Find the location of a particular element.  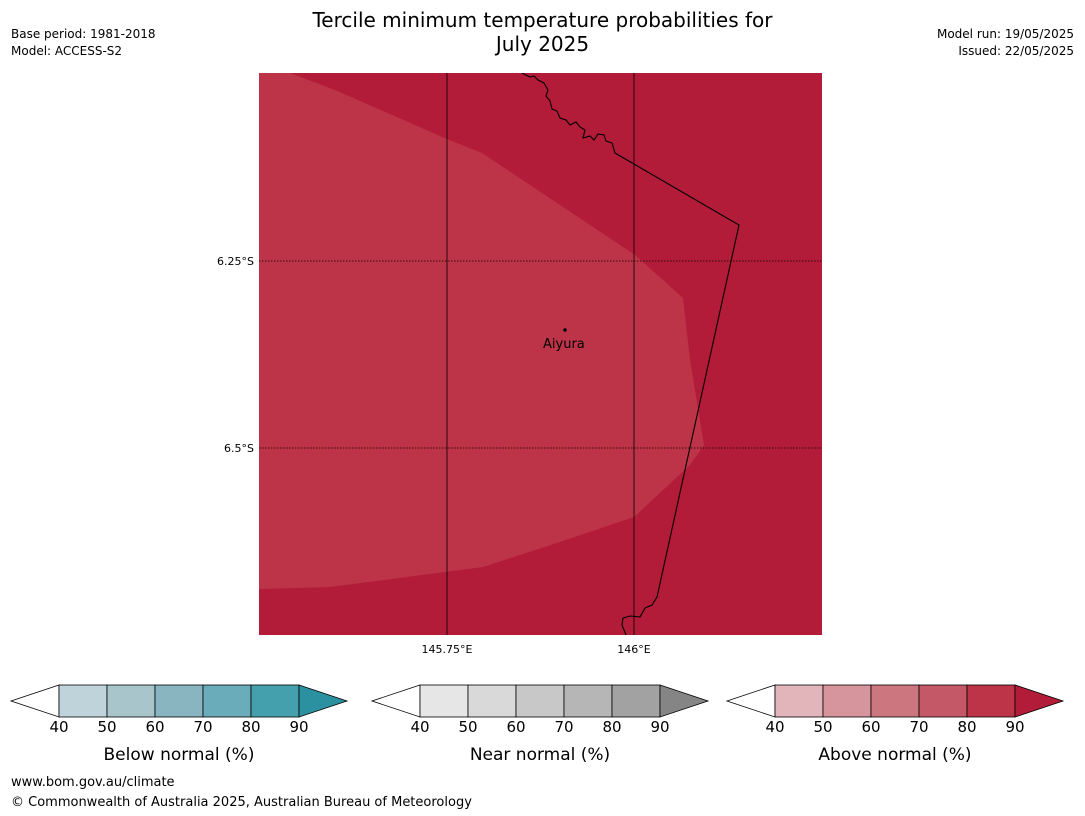

lat-label-6-25: 6.25°S is located at coordinates (235, 261).